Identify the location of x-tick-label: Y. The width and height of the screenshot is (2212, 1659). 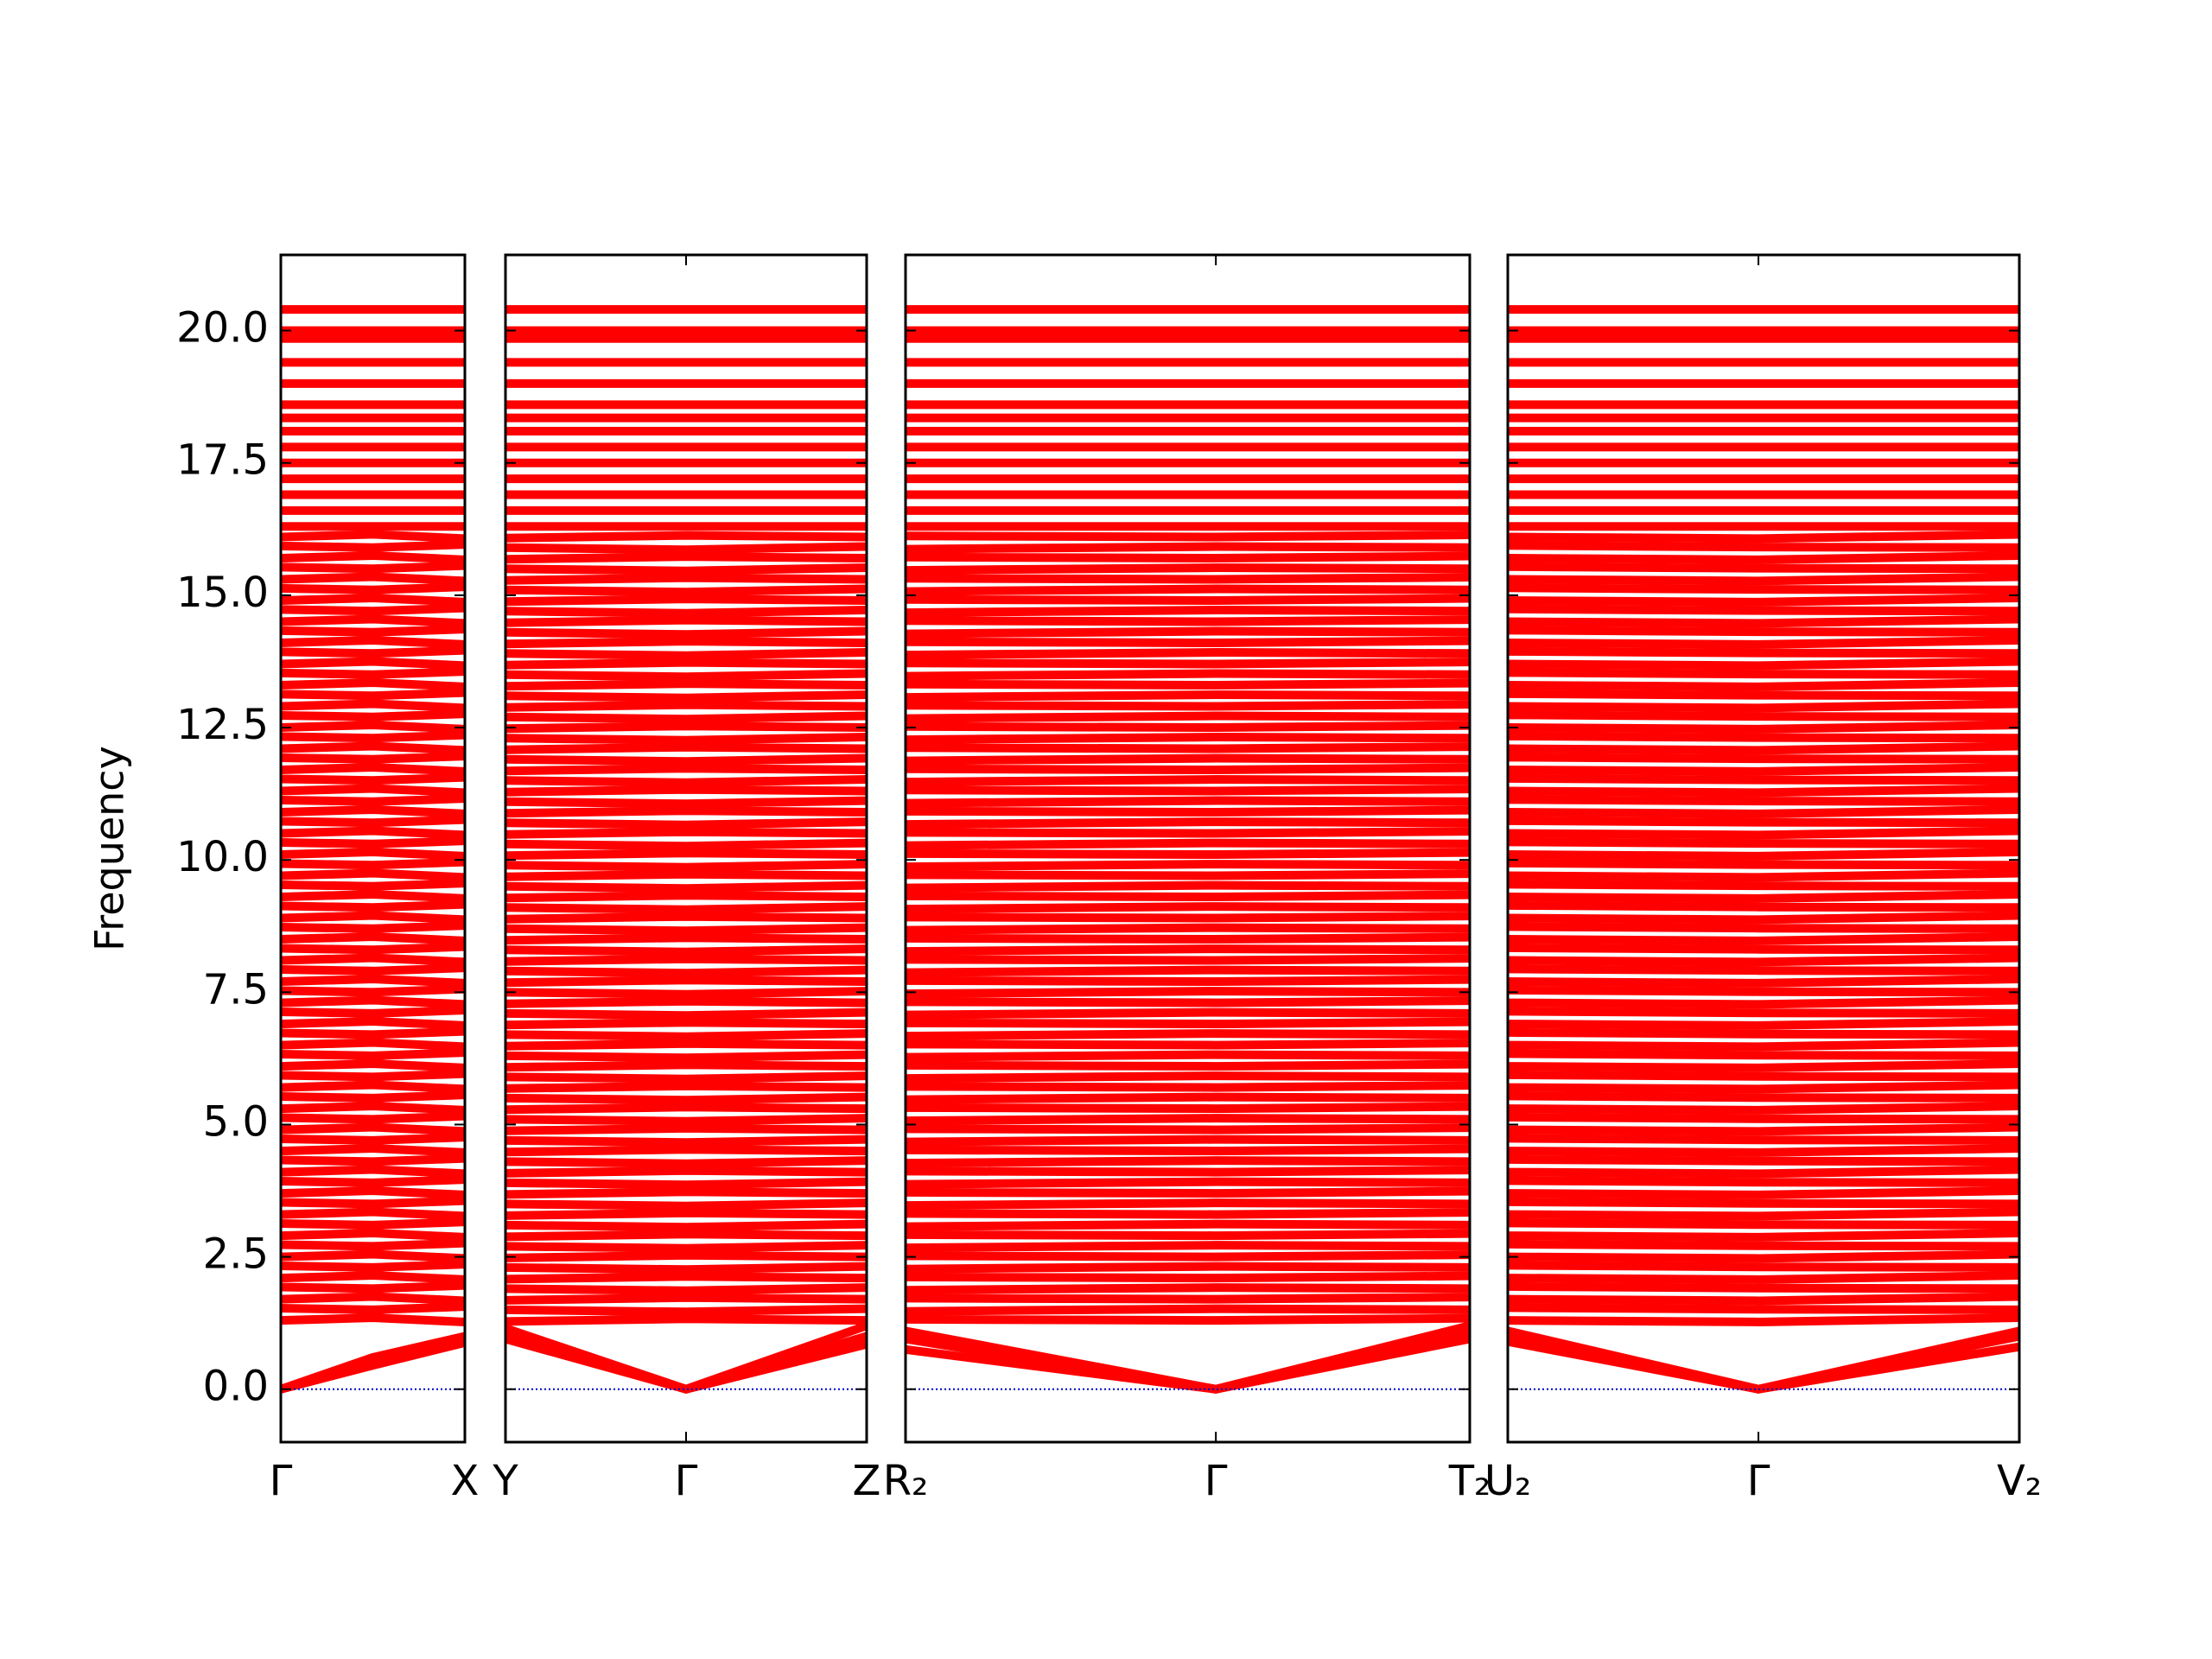
(505, 1481).